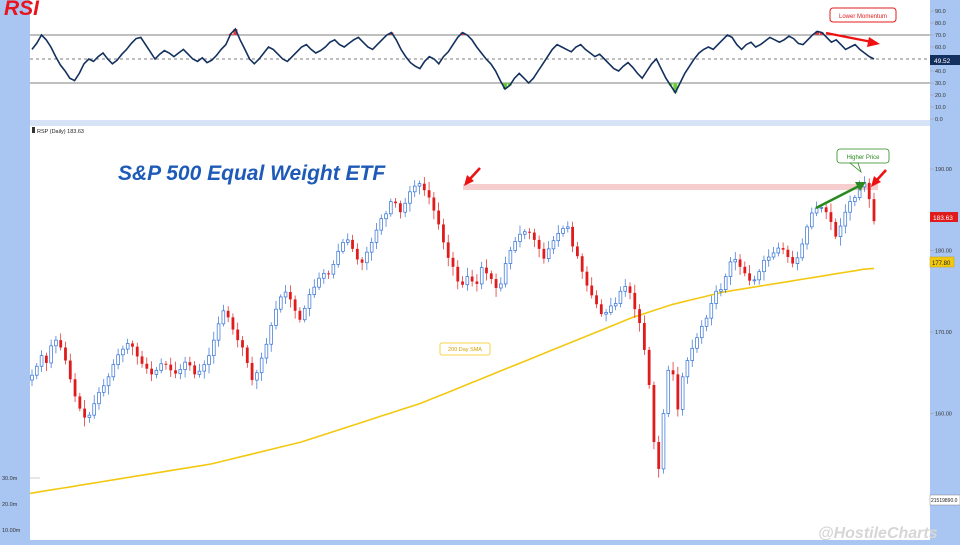 The width and height of the screenshot is (960, 545). Describe the element at coordinates (873, 42) in the screenshot. I see `rsi-arrow-head` at that location.